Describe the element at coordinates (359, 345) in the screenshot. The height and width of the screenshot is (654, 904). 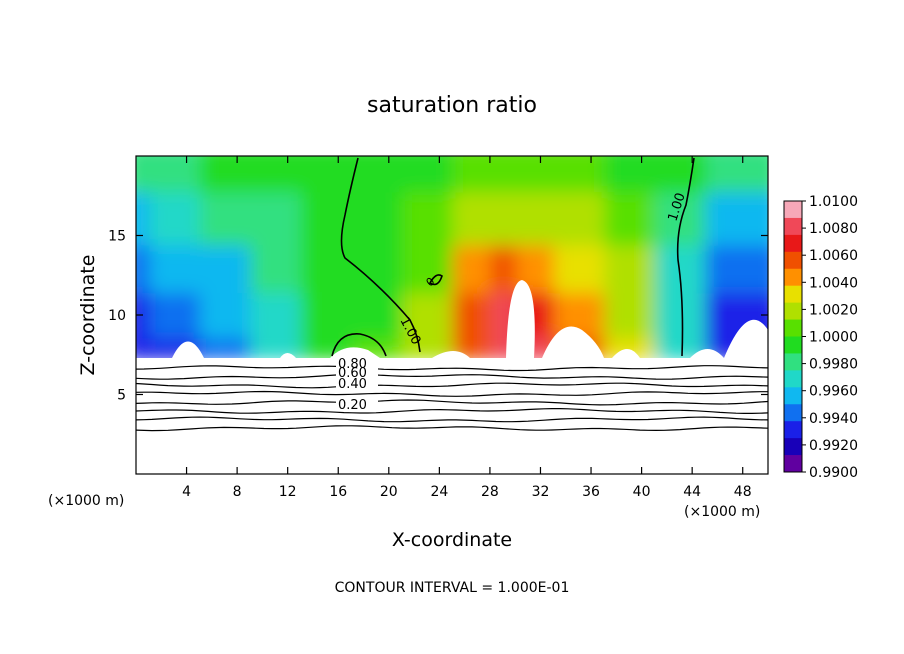
I see `contour-1-00-low-loop` at that location.